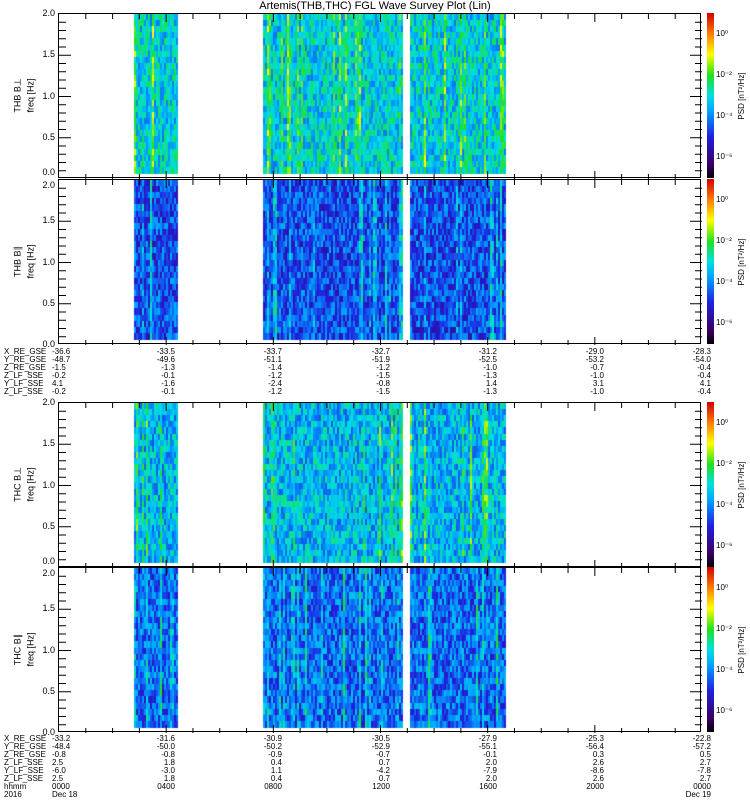 This screenshot has height=800, width=750. What do you see at coordinates (168, 375) in the screenshot?
I see `ephemeris-value: -0.1` at bounding box center [168, 375].